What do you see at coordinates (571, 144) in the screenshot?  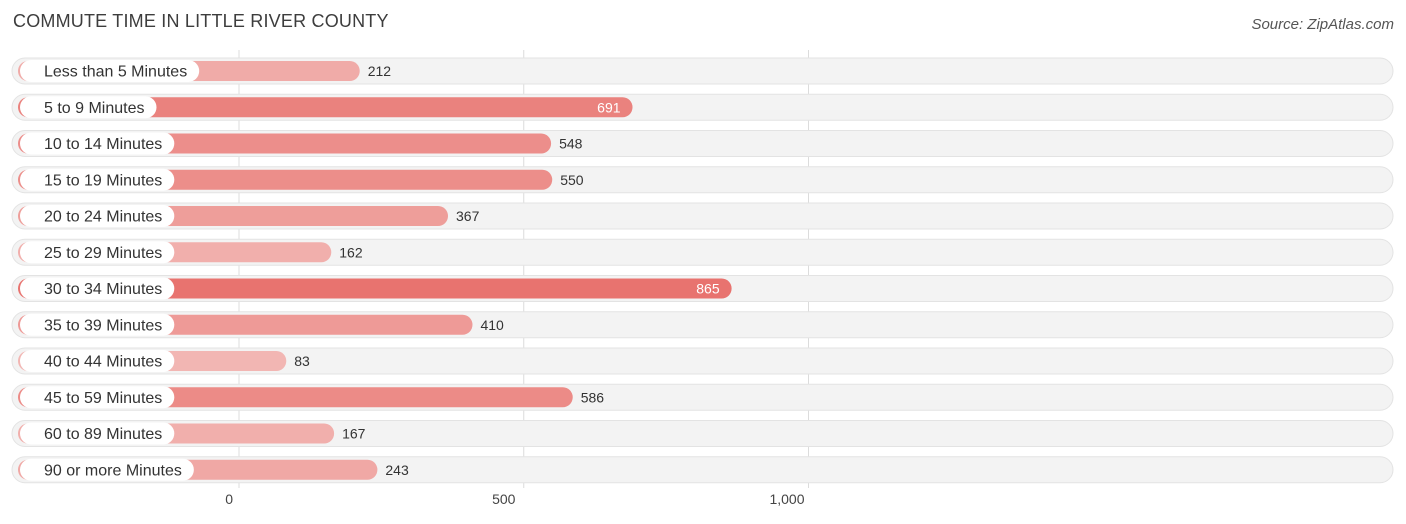 I see `value-label: 548` at bounding box center [571, 144].